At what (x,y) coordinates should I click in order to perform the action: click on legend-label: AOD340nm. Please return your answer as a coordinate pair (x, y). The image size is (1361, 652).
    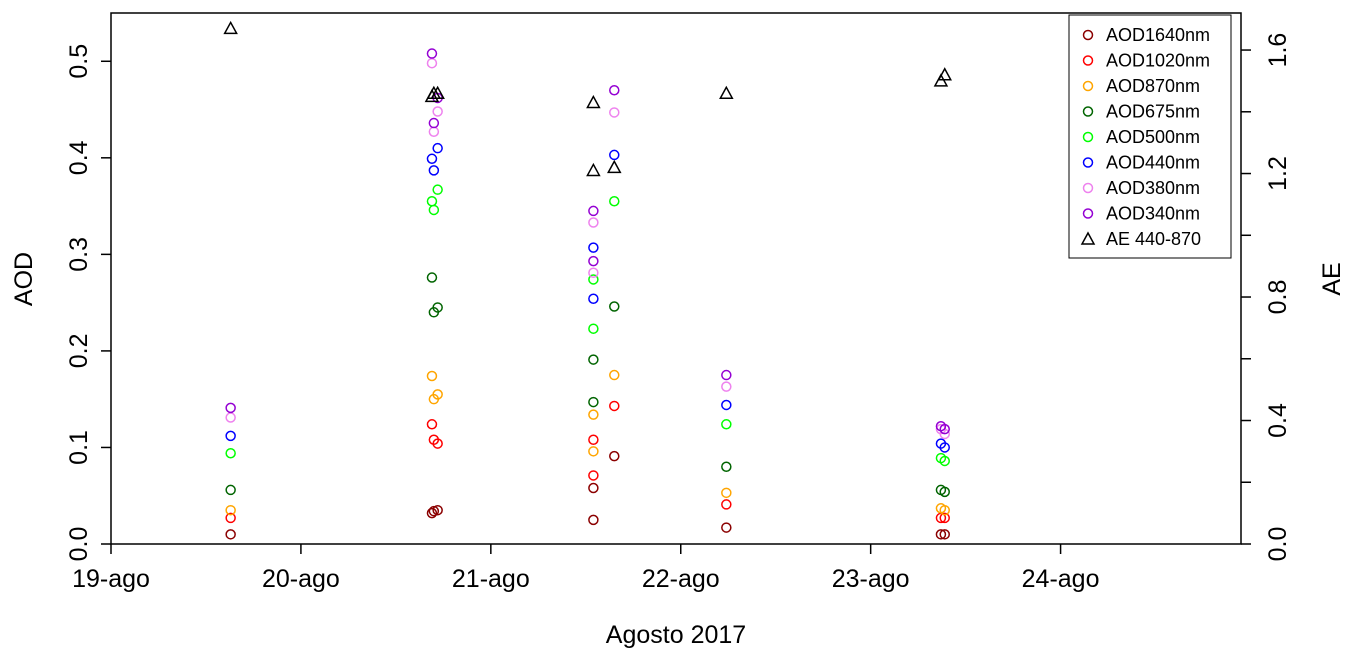
    Looking at the image, I should click on (1153, 214).